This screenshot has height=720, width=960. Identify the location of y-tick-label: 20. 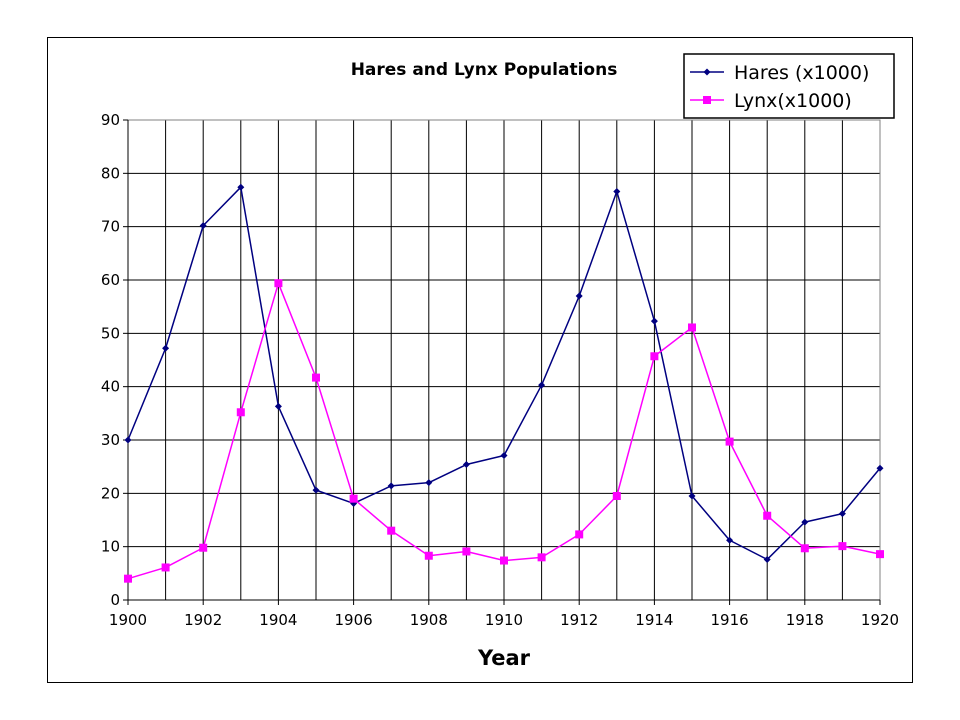
(110, 493).